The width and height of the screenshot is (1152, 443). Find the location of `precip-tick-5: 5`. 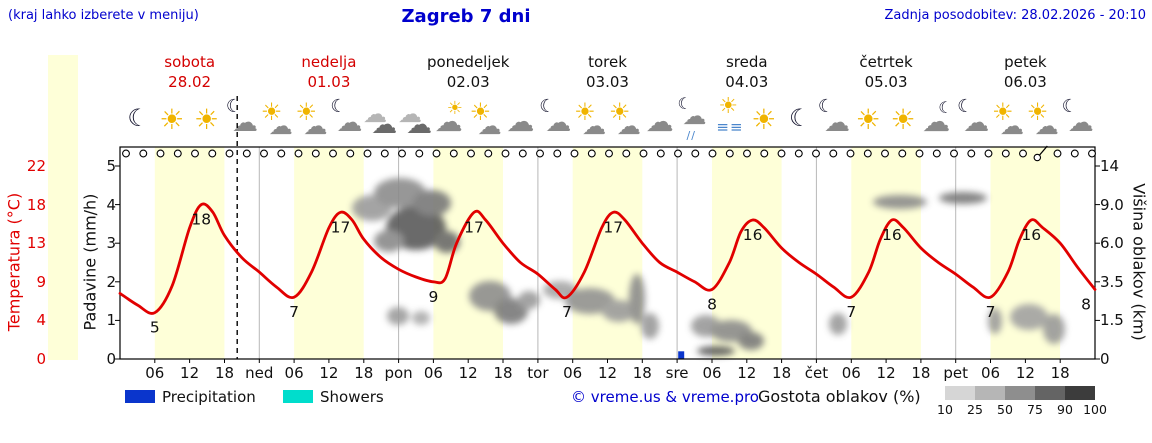

precip-tick-5: 5 is located at coordinates (111, 166).